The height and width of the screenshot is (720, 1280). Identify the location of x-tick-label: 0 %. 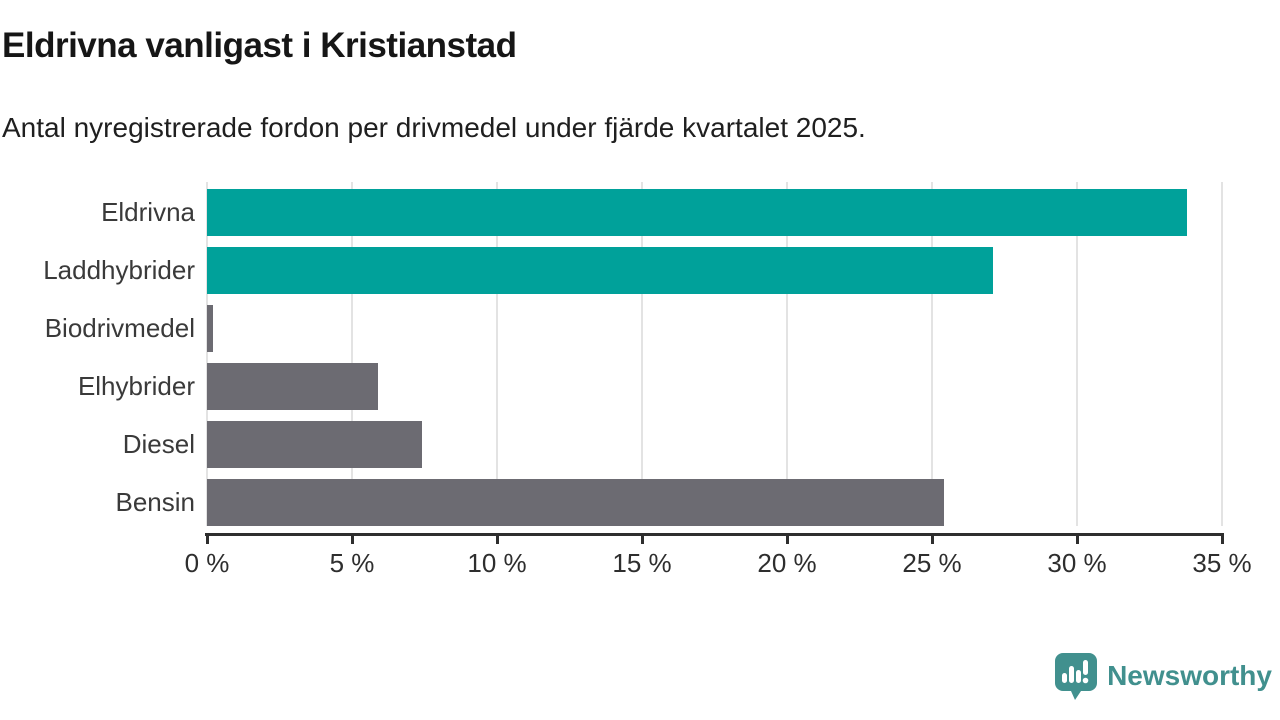
(207, 563).